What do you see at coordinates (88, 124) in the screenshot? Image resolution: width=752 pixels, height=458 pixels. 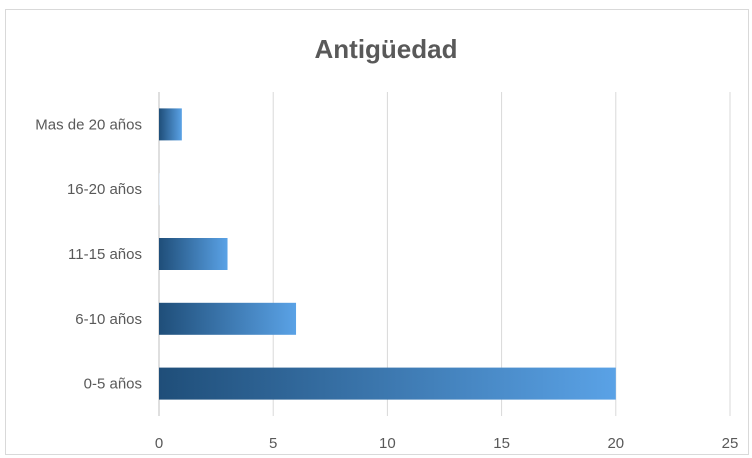 I see `category-label: Mas de 20 años` at bounding box center [88, 124].